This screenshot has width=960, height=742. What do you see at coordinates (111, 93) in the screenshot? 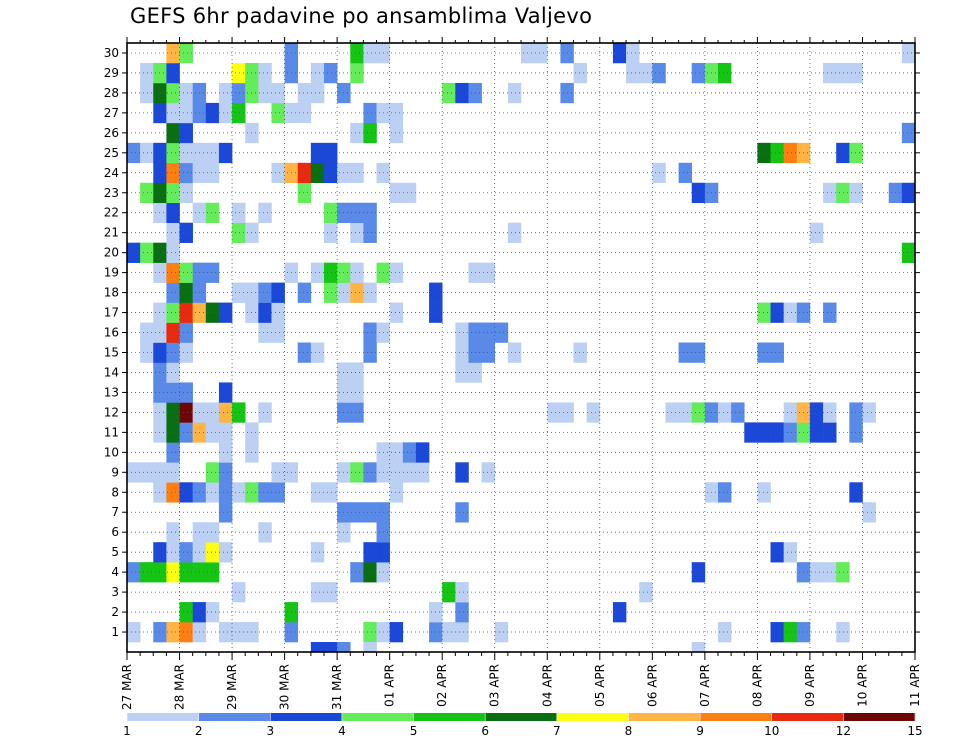
I see `y-tick-label: 28` at bounding box center [111, 93].